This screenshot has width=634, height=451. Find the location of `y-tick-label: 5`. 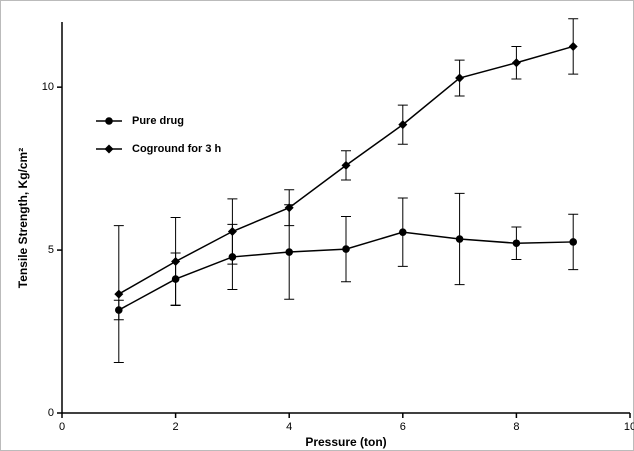

y-tick-label: 5 is located at coordinates (51, 250).